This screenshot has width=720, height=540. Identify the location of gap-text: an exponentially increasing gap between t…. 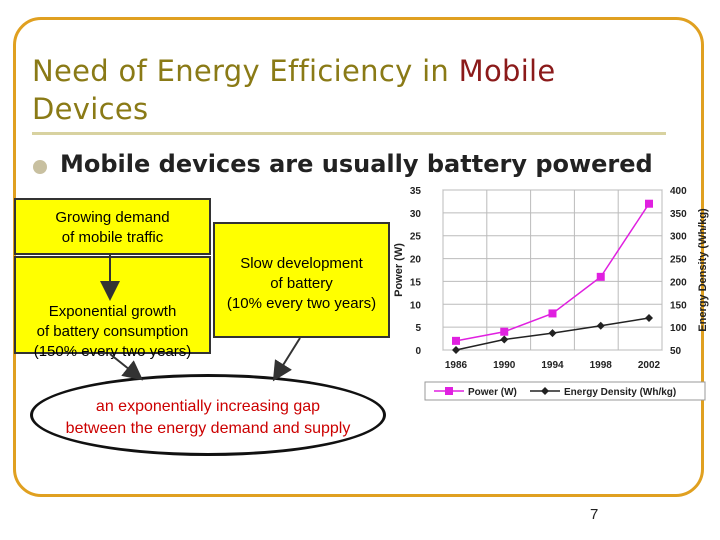
(208, 417).